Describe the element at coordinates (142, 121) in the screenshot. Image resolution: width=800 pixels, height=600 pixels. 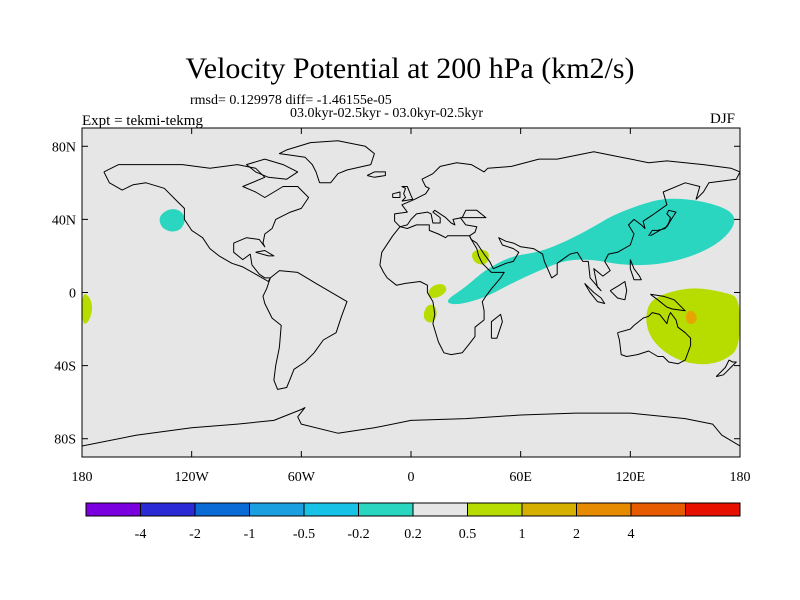
I see `experiment-label: Expt = tekmi-tekmg` at that location.